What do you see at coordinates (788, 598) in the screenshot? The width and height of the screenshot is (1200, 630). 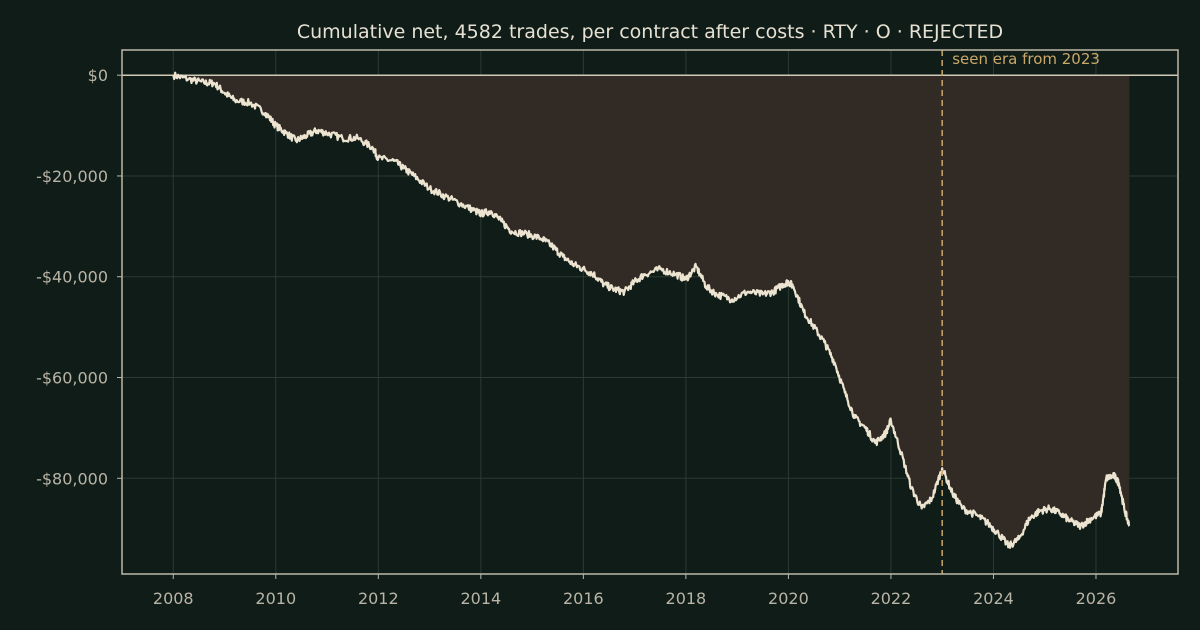 I see `x-tick-label: 2020` at bounding box center [788, 598].